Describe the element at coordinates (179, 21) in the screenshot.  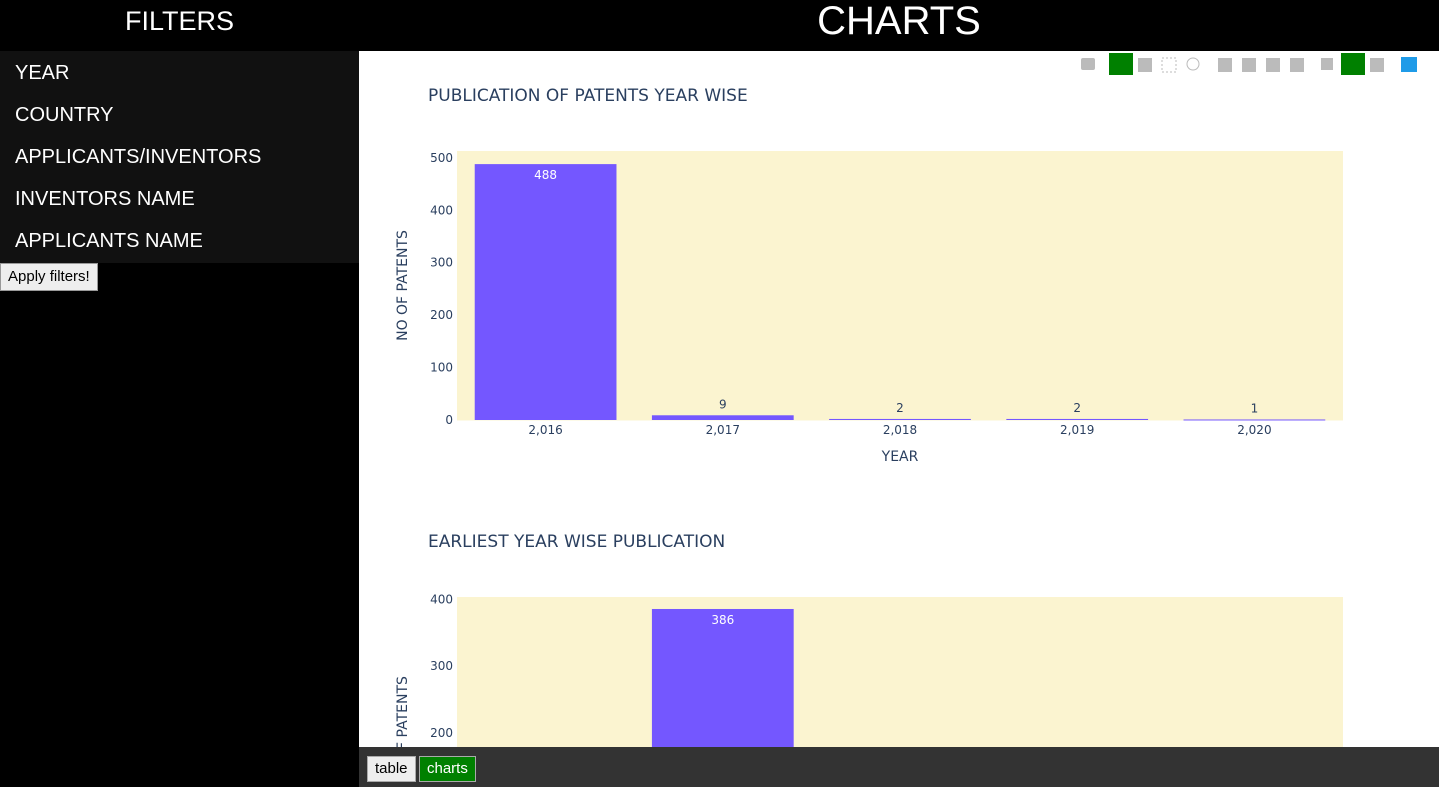
I see `filters-title: FILTERS` at that location.